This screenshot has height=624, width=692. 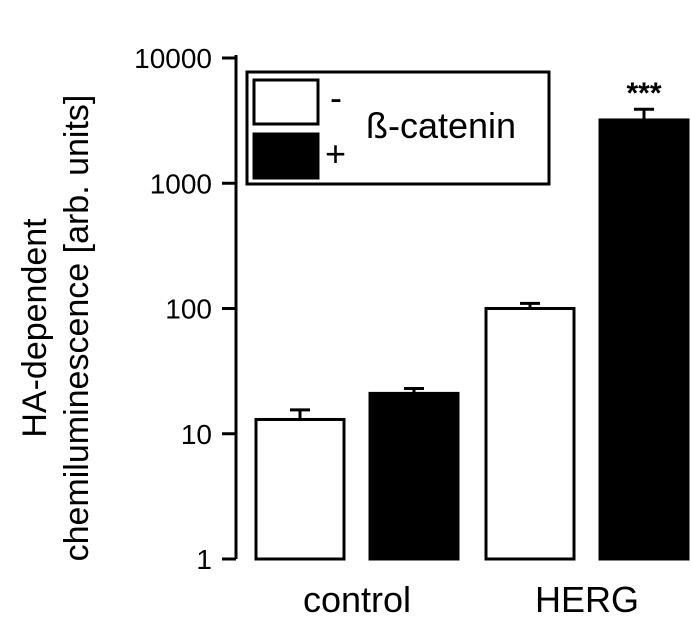 I want to click on y-tick-label: 1, so click(x=204, y=559).